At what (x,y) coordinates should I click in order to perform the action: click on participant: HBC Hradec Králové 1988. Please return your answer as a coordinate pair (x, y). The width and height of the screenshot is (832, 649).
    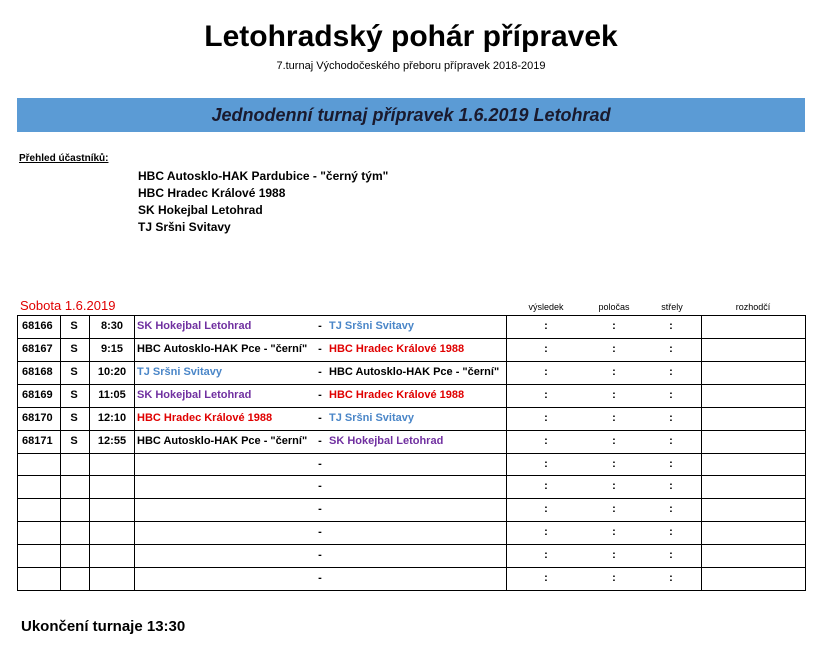
    Looking at the image, I should click on (212, 193).